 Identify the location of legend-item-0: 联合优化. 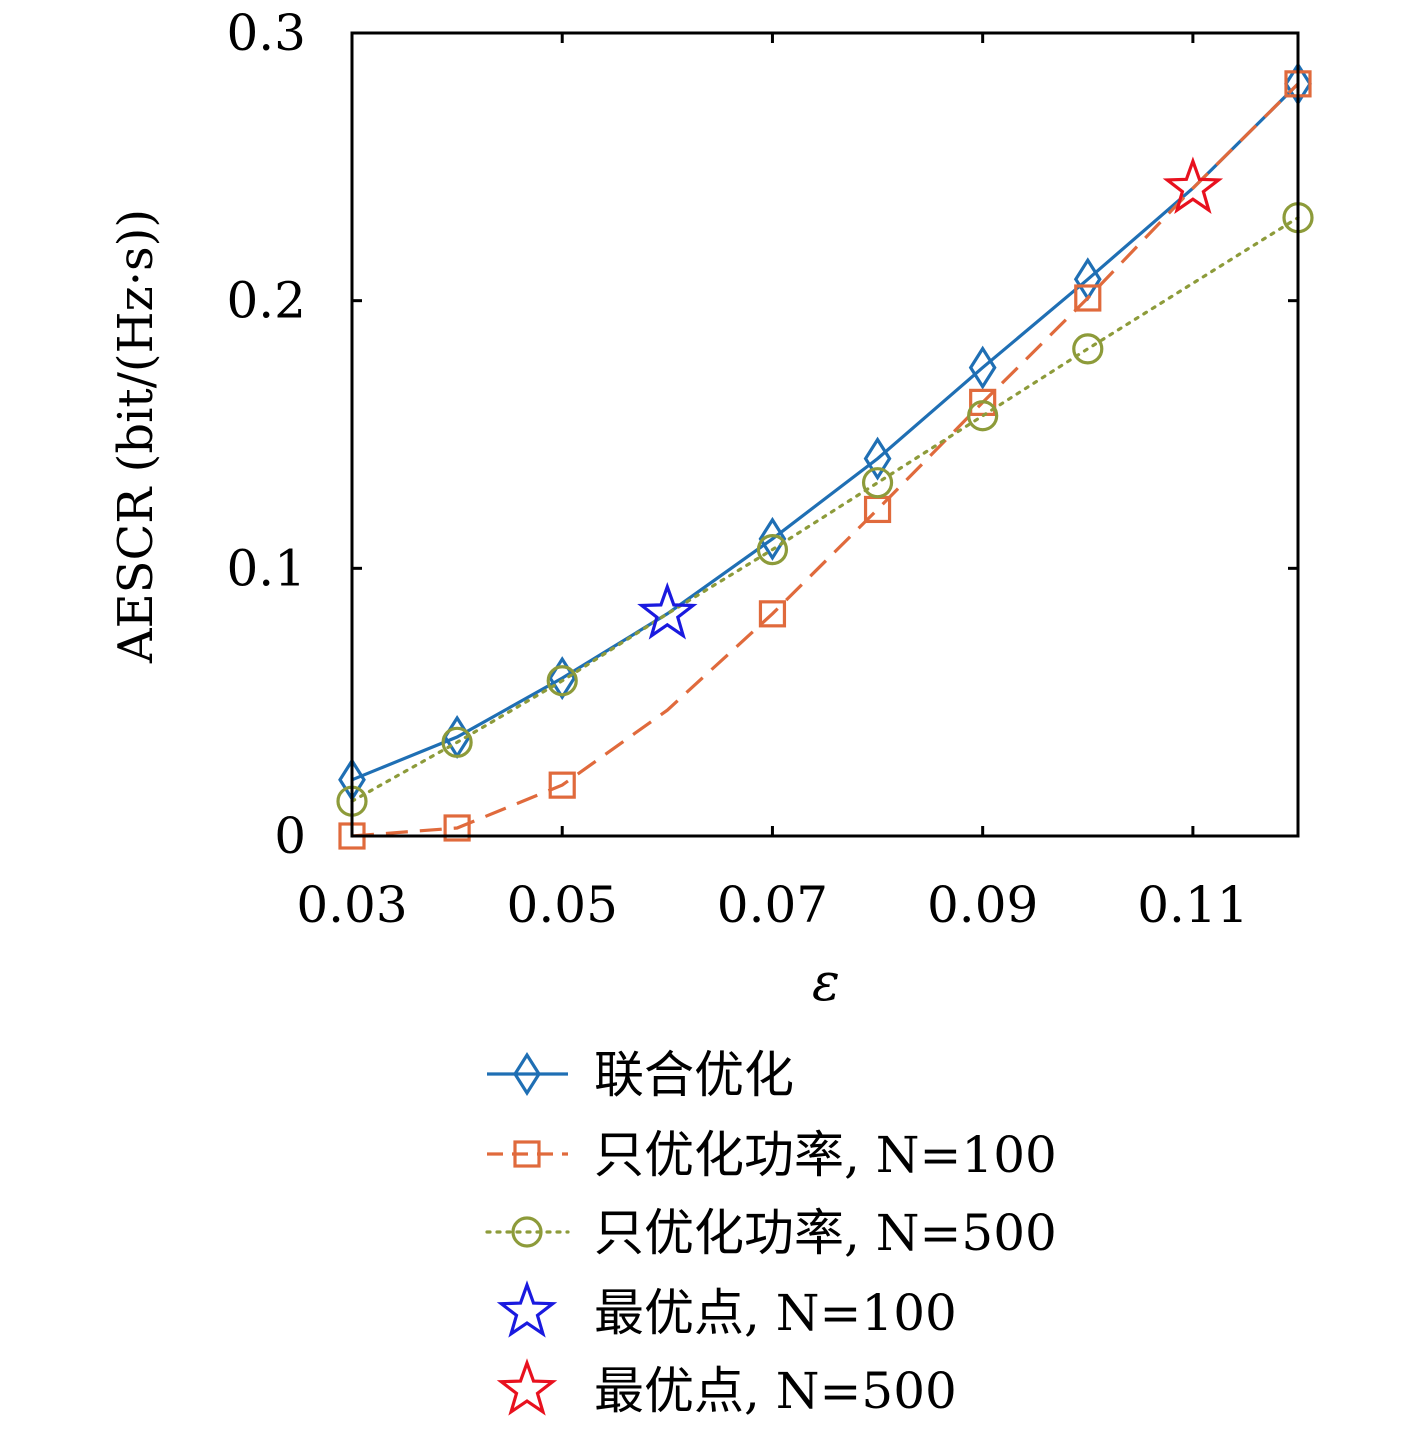
(640, 1075).